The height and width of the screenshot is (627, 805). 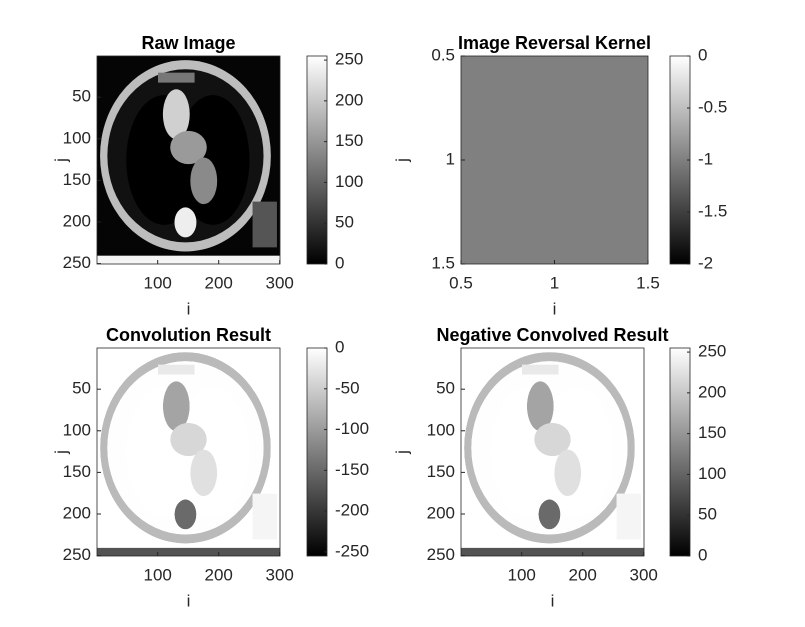 I want to click on colorbar-tick-label: -150, so click(x=352, y=469).